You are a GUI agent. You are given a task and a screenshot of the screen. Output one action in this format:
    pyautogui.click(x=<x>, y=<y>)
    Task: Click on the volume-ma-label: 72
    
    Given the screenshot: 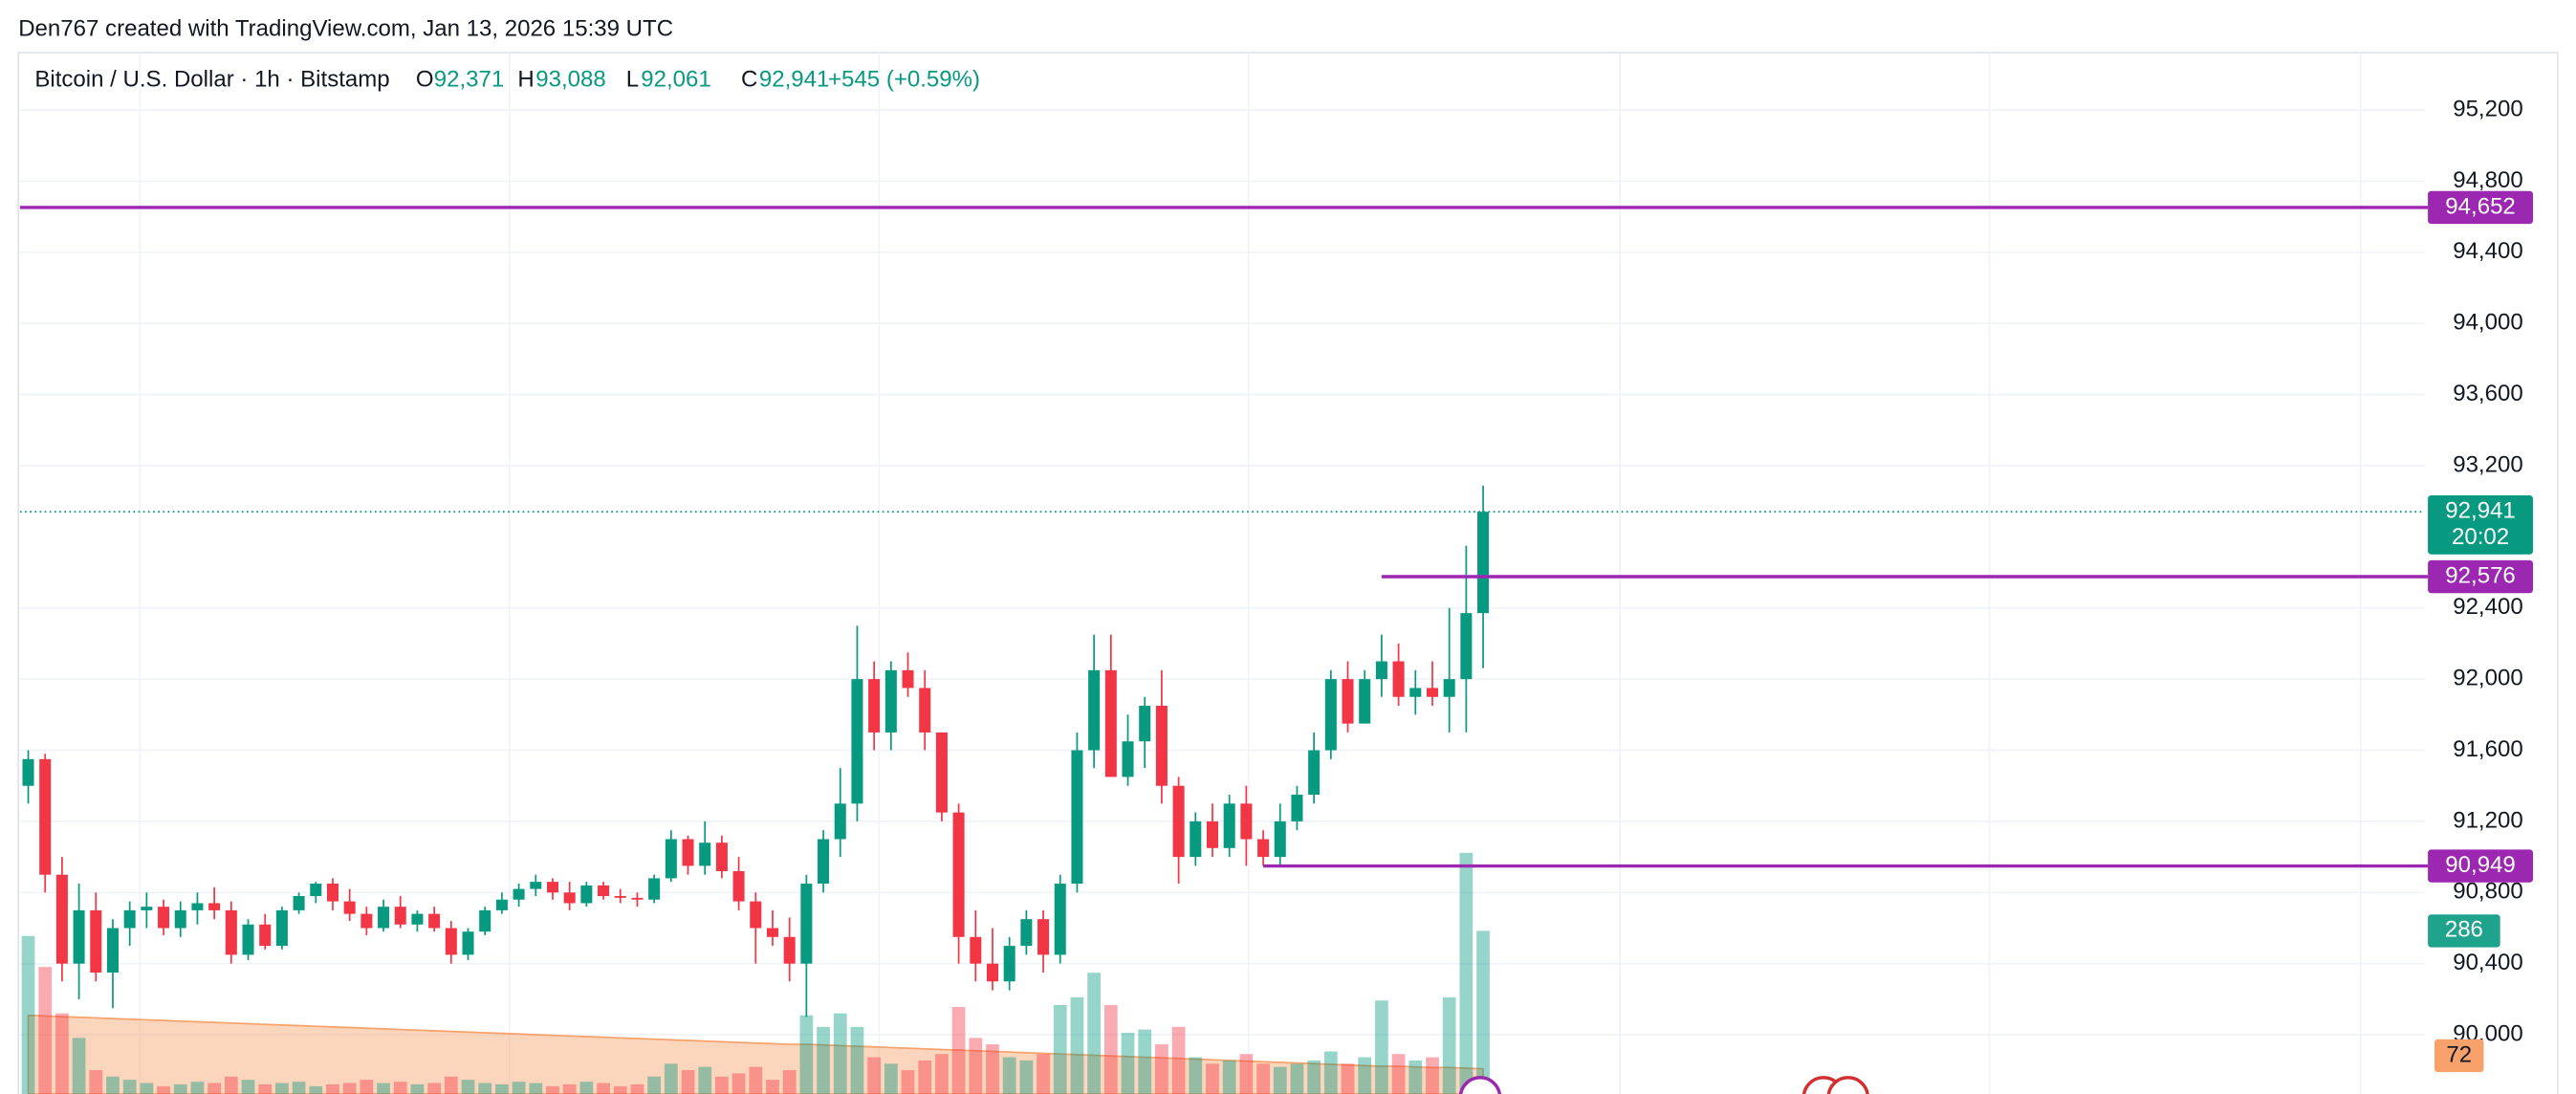 What is the action you would take?
    pyautogui.click(x=2459, y=1054)
    